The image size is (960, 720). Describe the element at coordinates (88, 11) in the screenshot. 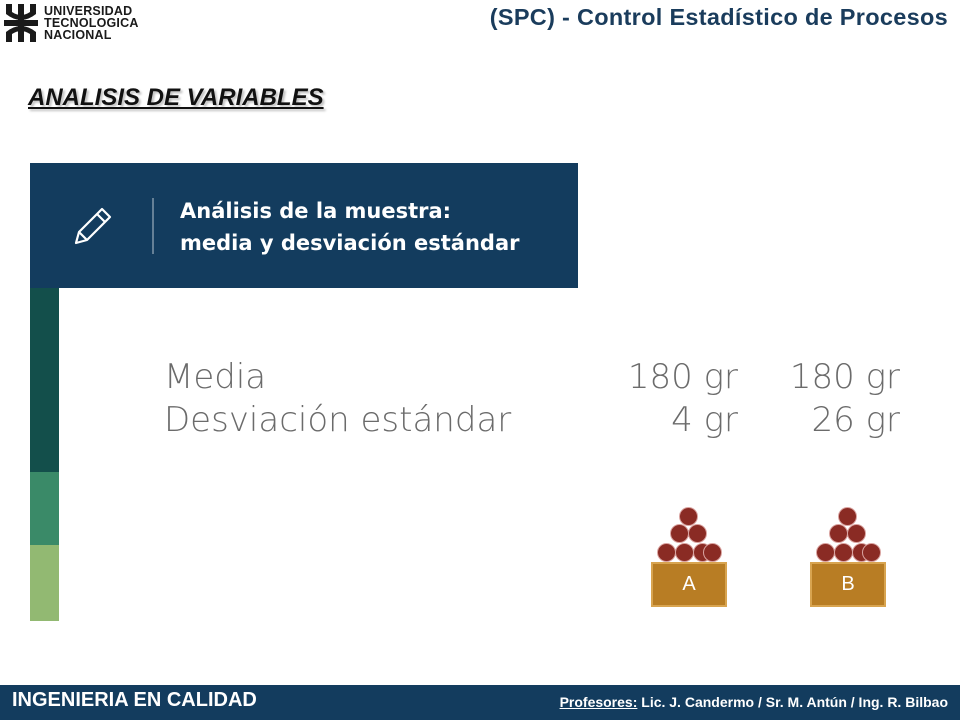

I see `logo-line-1: UNIVERSIDAD` at that location.